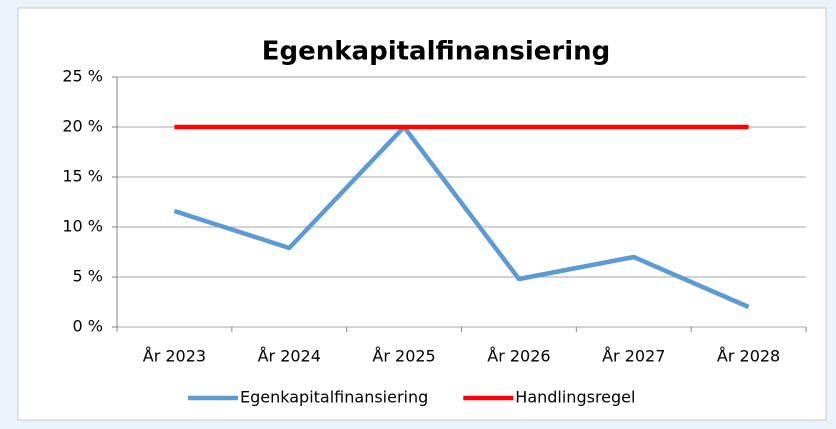 Image resolution: width=836 pixels, height=429 pixels. What do you see at coordinates (518, 356) in the screenshot?
I see `x-tick-label: År 2026` at bounding box center [518, 356].